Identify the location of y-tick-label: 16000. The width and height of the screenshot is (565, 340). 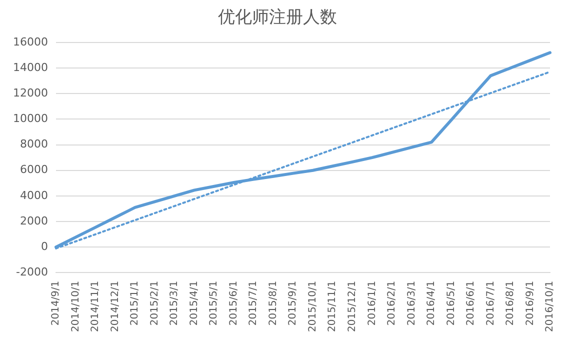
(30, 41).